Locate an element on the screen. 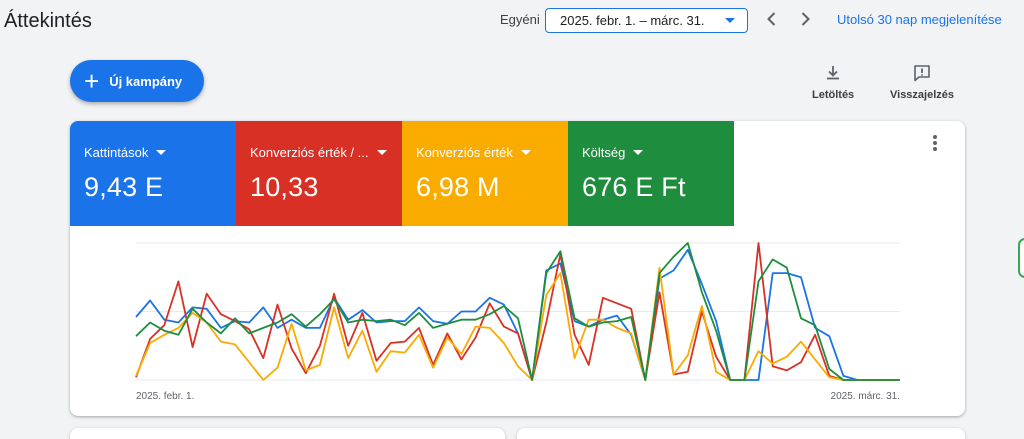 This screenshot has height=439, width=1024. metric-value: 6,98 M is located at coordinates (458, 187).